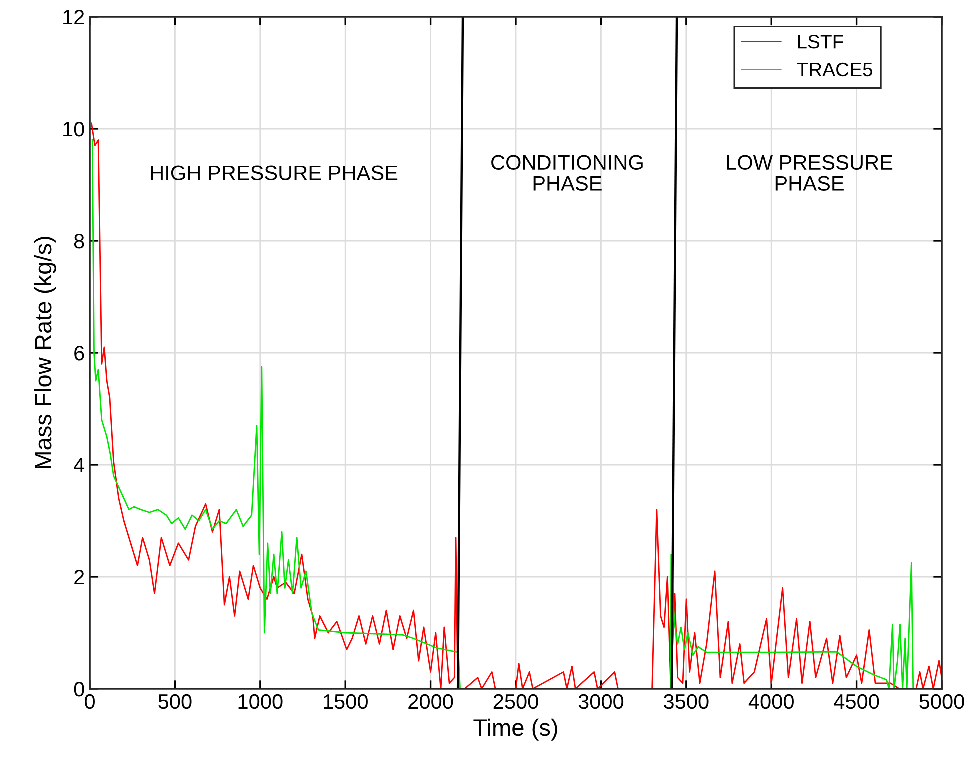  Describe the element at coordinates (567, 173) in the screenshot. I see `annotation: CONDITIONING PHASE` at that location.